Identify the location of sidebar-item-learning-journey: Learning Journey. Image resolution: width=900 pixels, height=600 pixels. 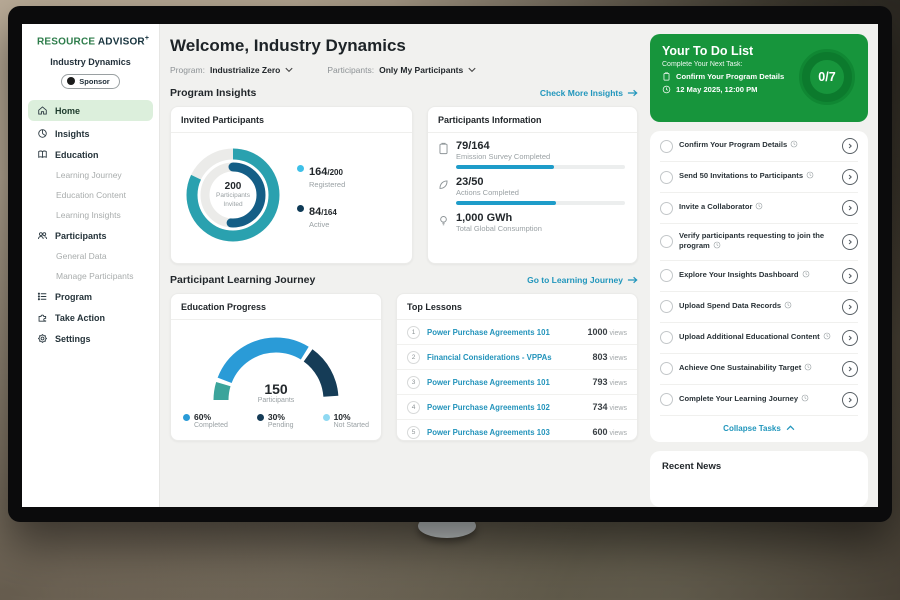
(89, 175).